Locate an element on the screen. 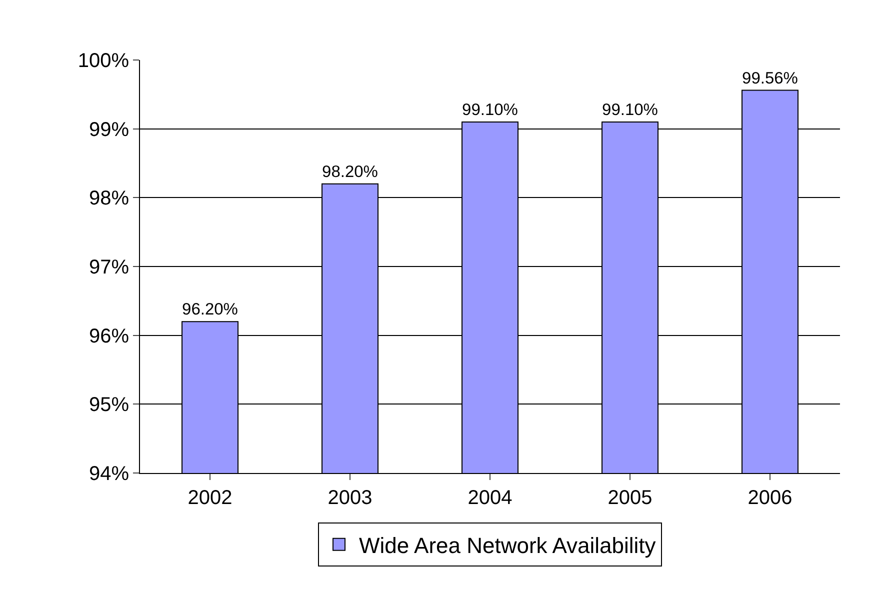  x-tick-label: 2005 is located at coordinates (630, 498).